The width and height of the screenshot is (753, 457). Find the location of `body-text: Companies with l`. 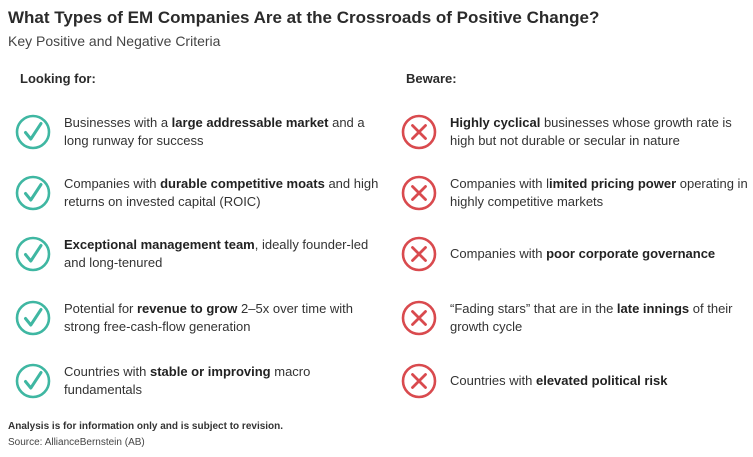

body-text: Companies with l is located at coordinates (499, 183).